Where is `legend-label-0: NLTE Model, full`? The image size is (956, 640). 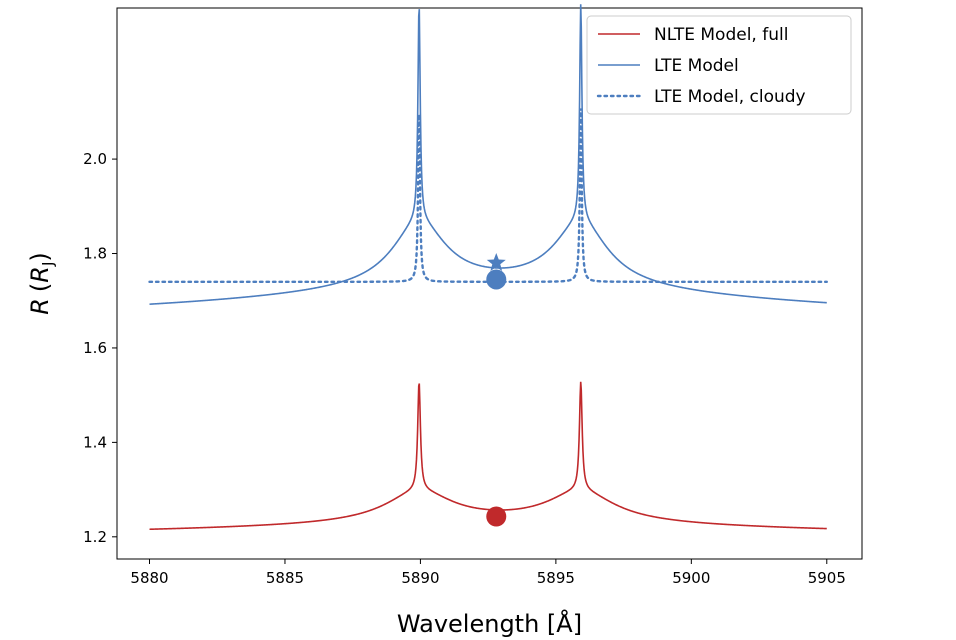 legend-label-0: NLTE Model, full is located at coordinates (721, 35).